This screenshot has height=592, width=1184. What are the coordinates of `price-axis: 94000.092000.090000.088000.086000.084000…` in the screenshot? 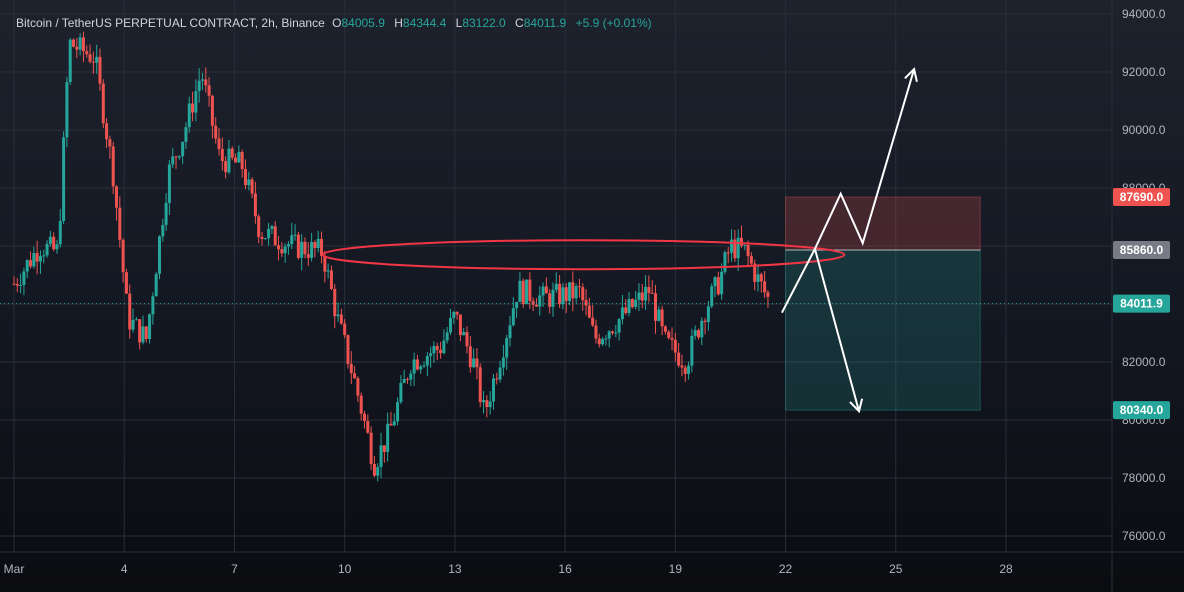 It's located at (1144, 275).